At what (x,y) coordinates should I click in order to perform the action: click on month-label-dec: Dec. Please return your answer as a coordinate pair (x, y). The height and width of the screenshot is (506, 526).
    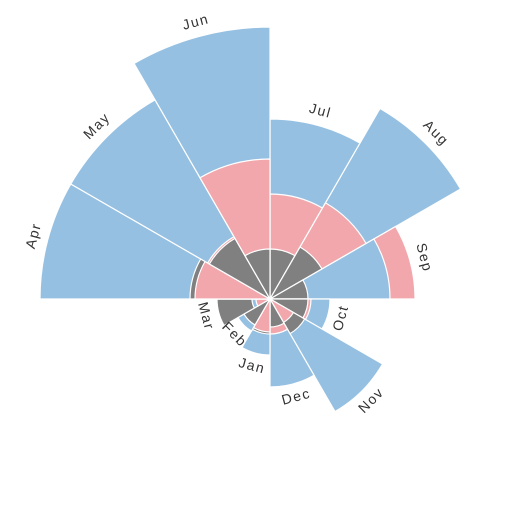
    Looking at the image, I should click on (296, 396).